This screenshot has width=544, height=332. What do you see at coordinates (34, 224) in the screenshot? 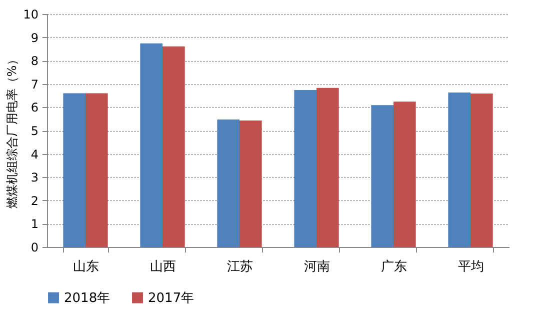
I see `y-tick-label: 1` at bounding box center [34, 224].